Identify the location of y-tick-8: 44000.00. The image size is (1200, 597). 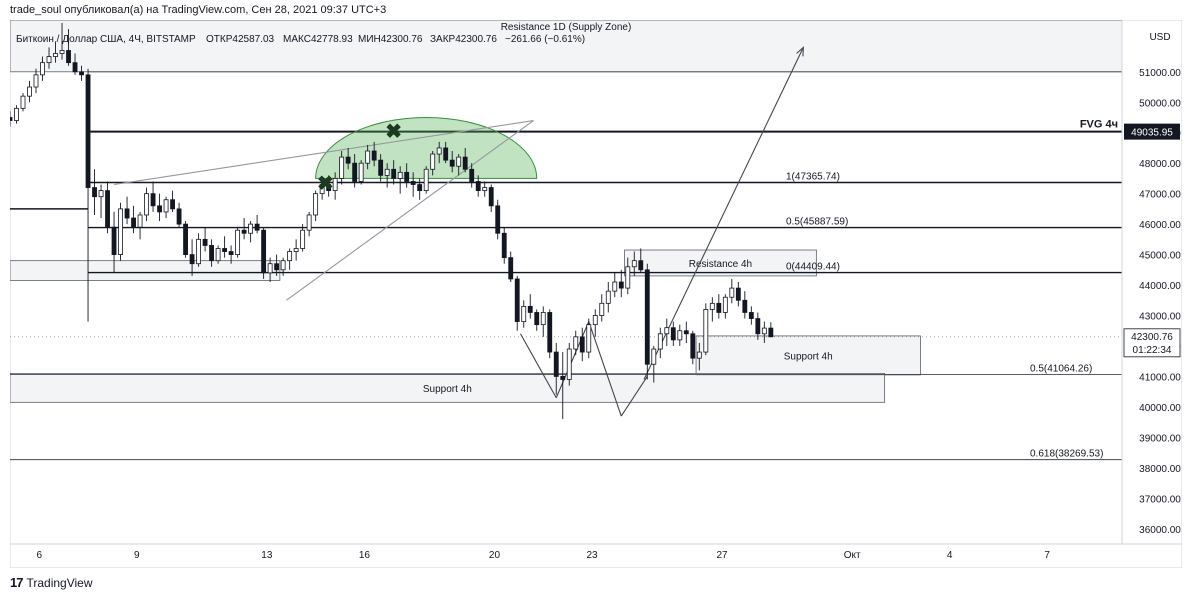
(1160, 286).